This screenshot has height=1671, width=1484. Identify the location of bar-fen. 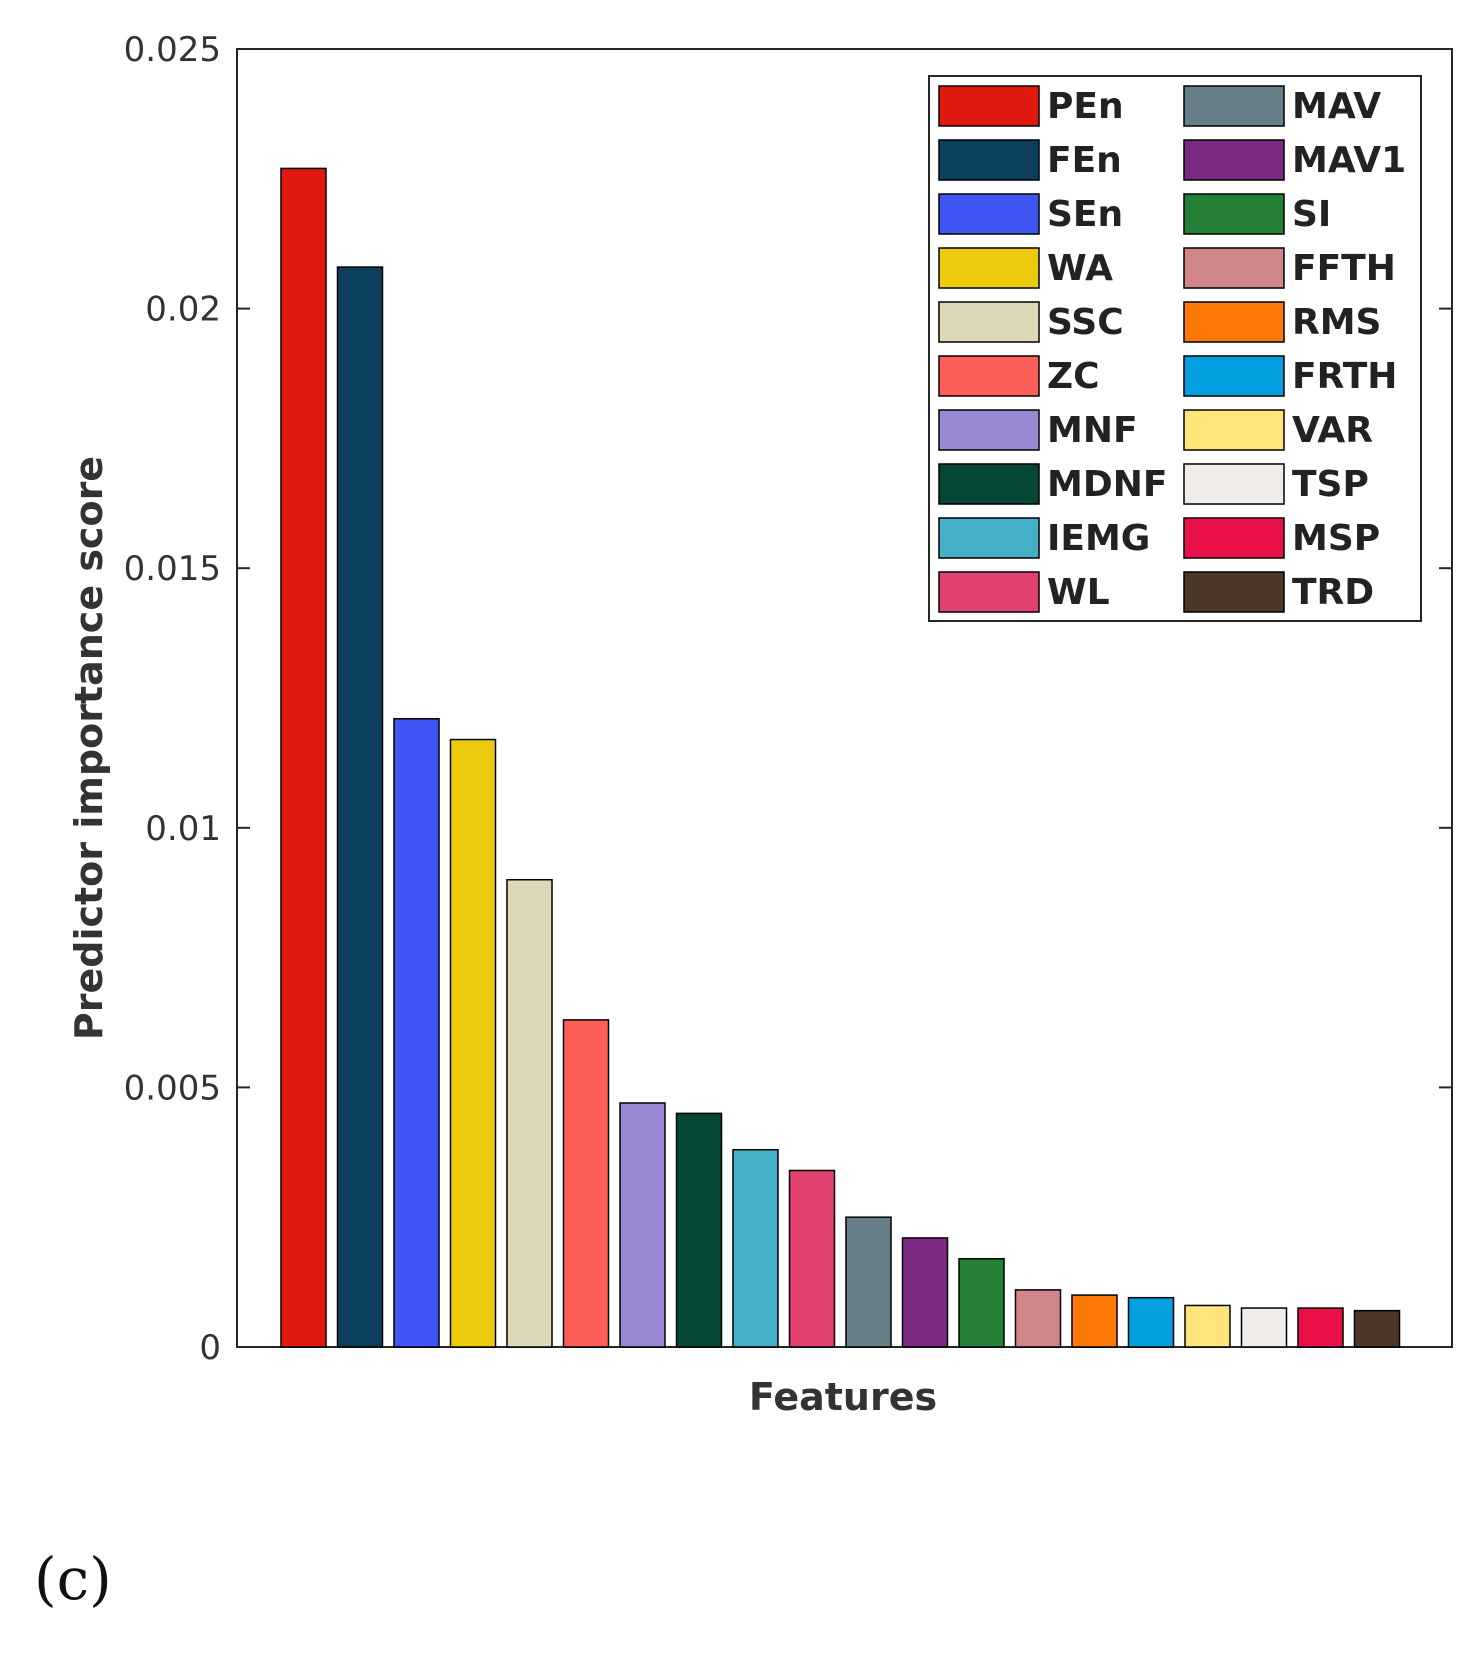
(360, 807).